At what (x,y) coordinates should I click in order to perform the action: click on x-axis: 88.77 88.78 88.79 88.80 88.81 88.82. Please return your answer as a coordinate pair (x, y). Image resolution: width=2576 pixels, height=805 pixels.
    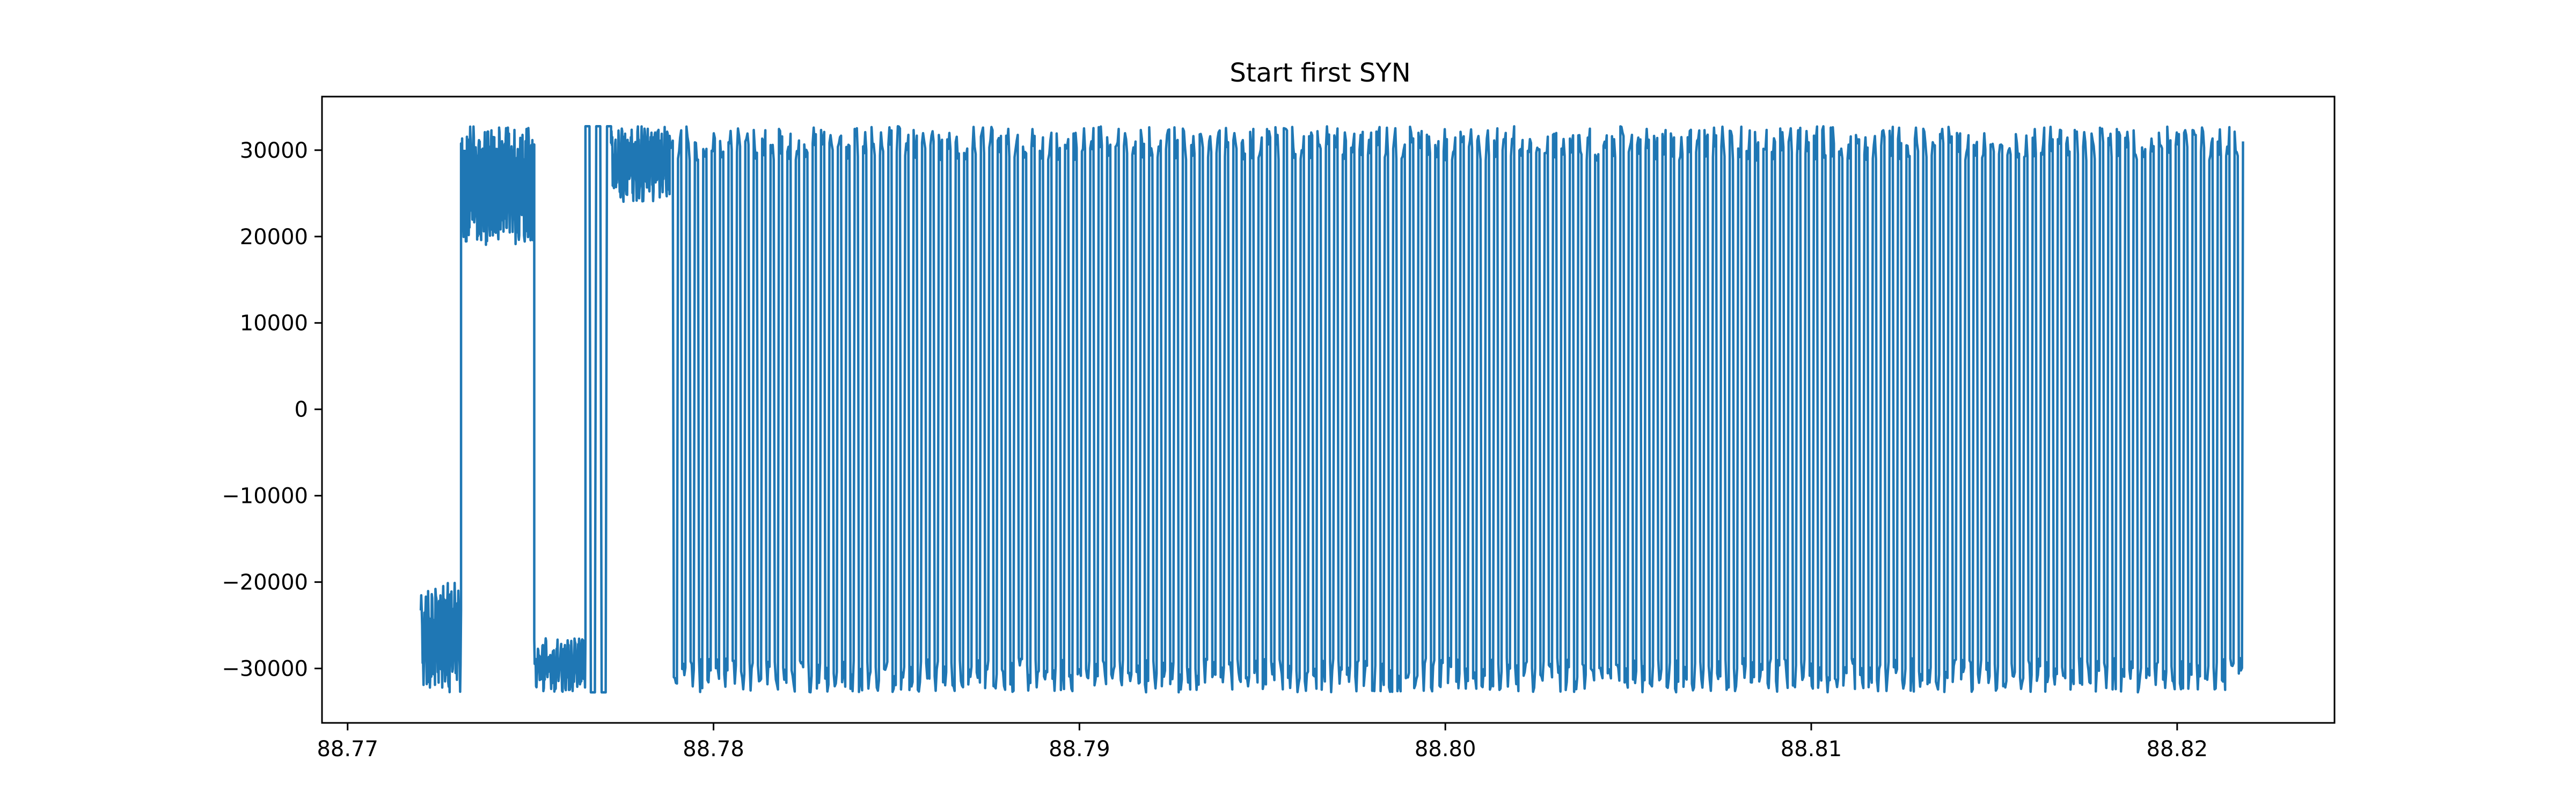
    Looking at the image, I should click on (1262, 742).